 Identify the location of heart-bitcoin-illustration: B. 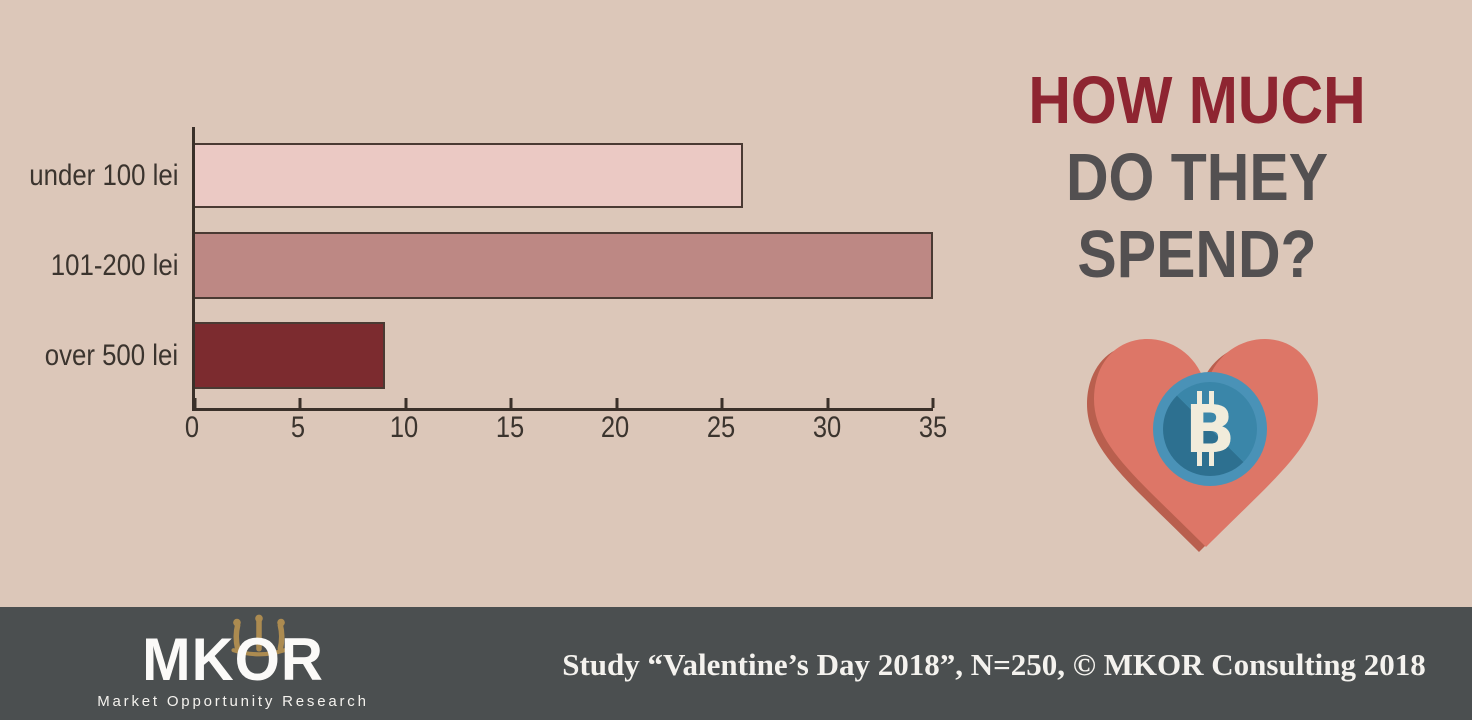
(1206, 441).